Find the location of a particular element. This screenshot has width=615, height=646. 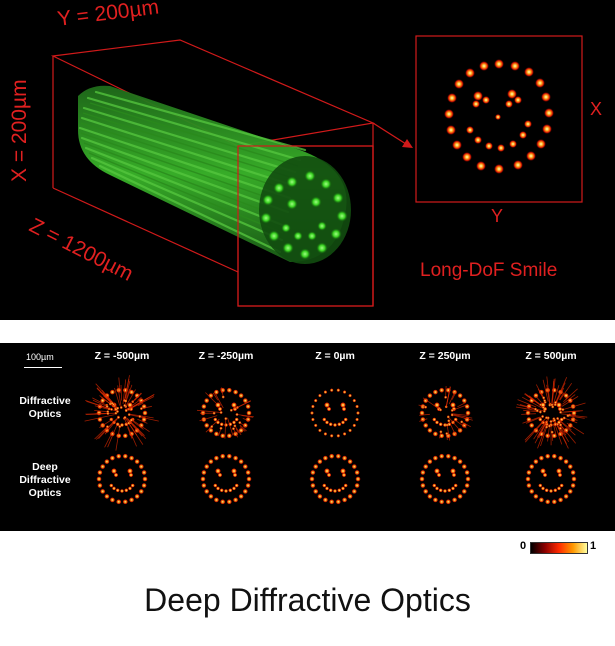

inset-smile is located at coordinates (499, 116).